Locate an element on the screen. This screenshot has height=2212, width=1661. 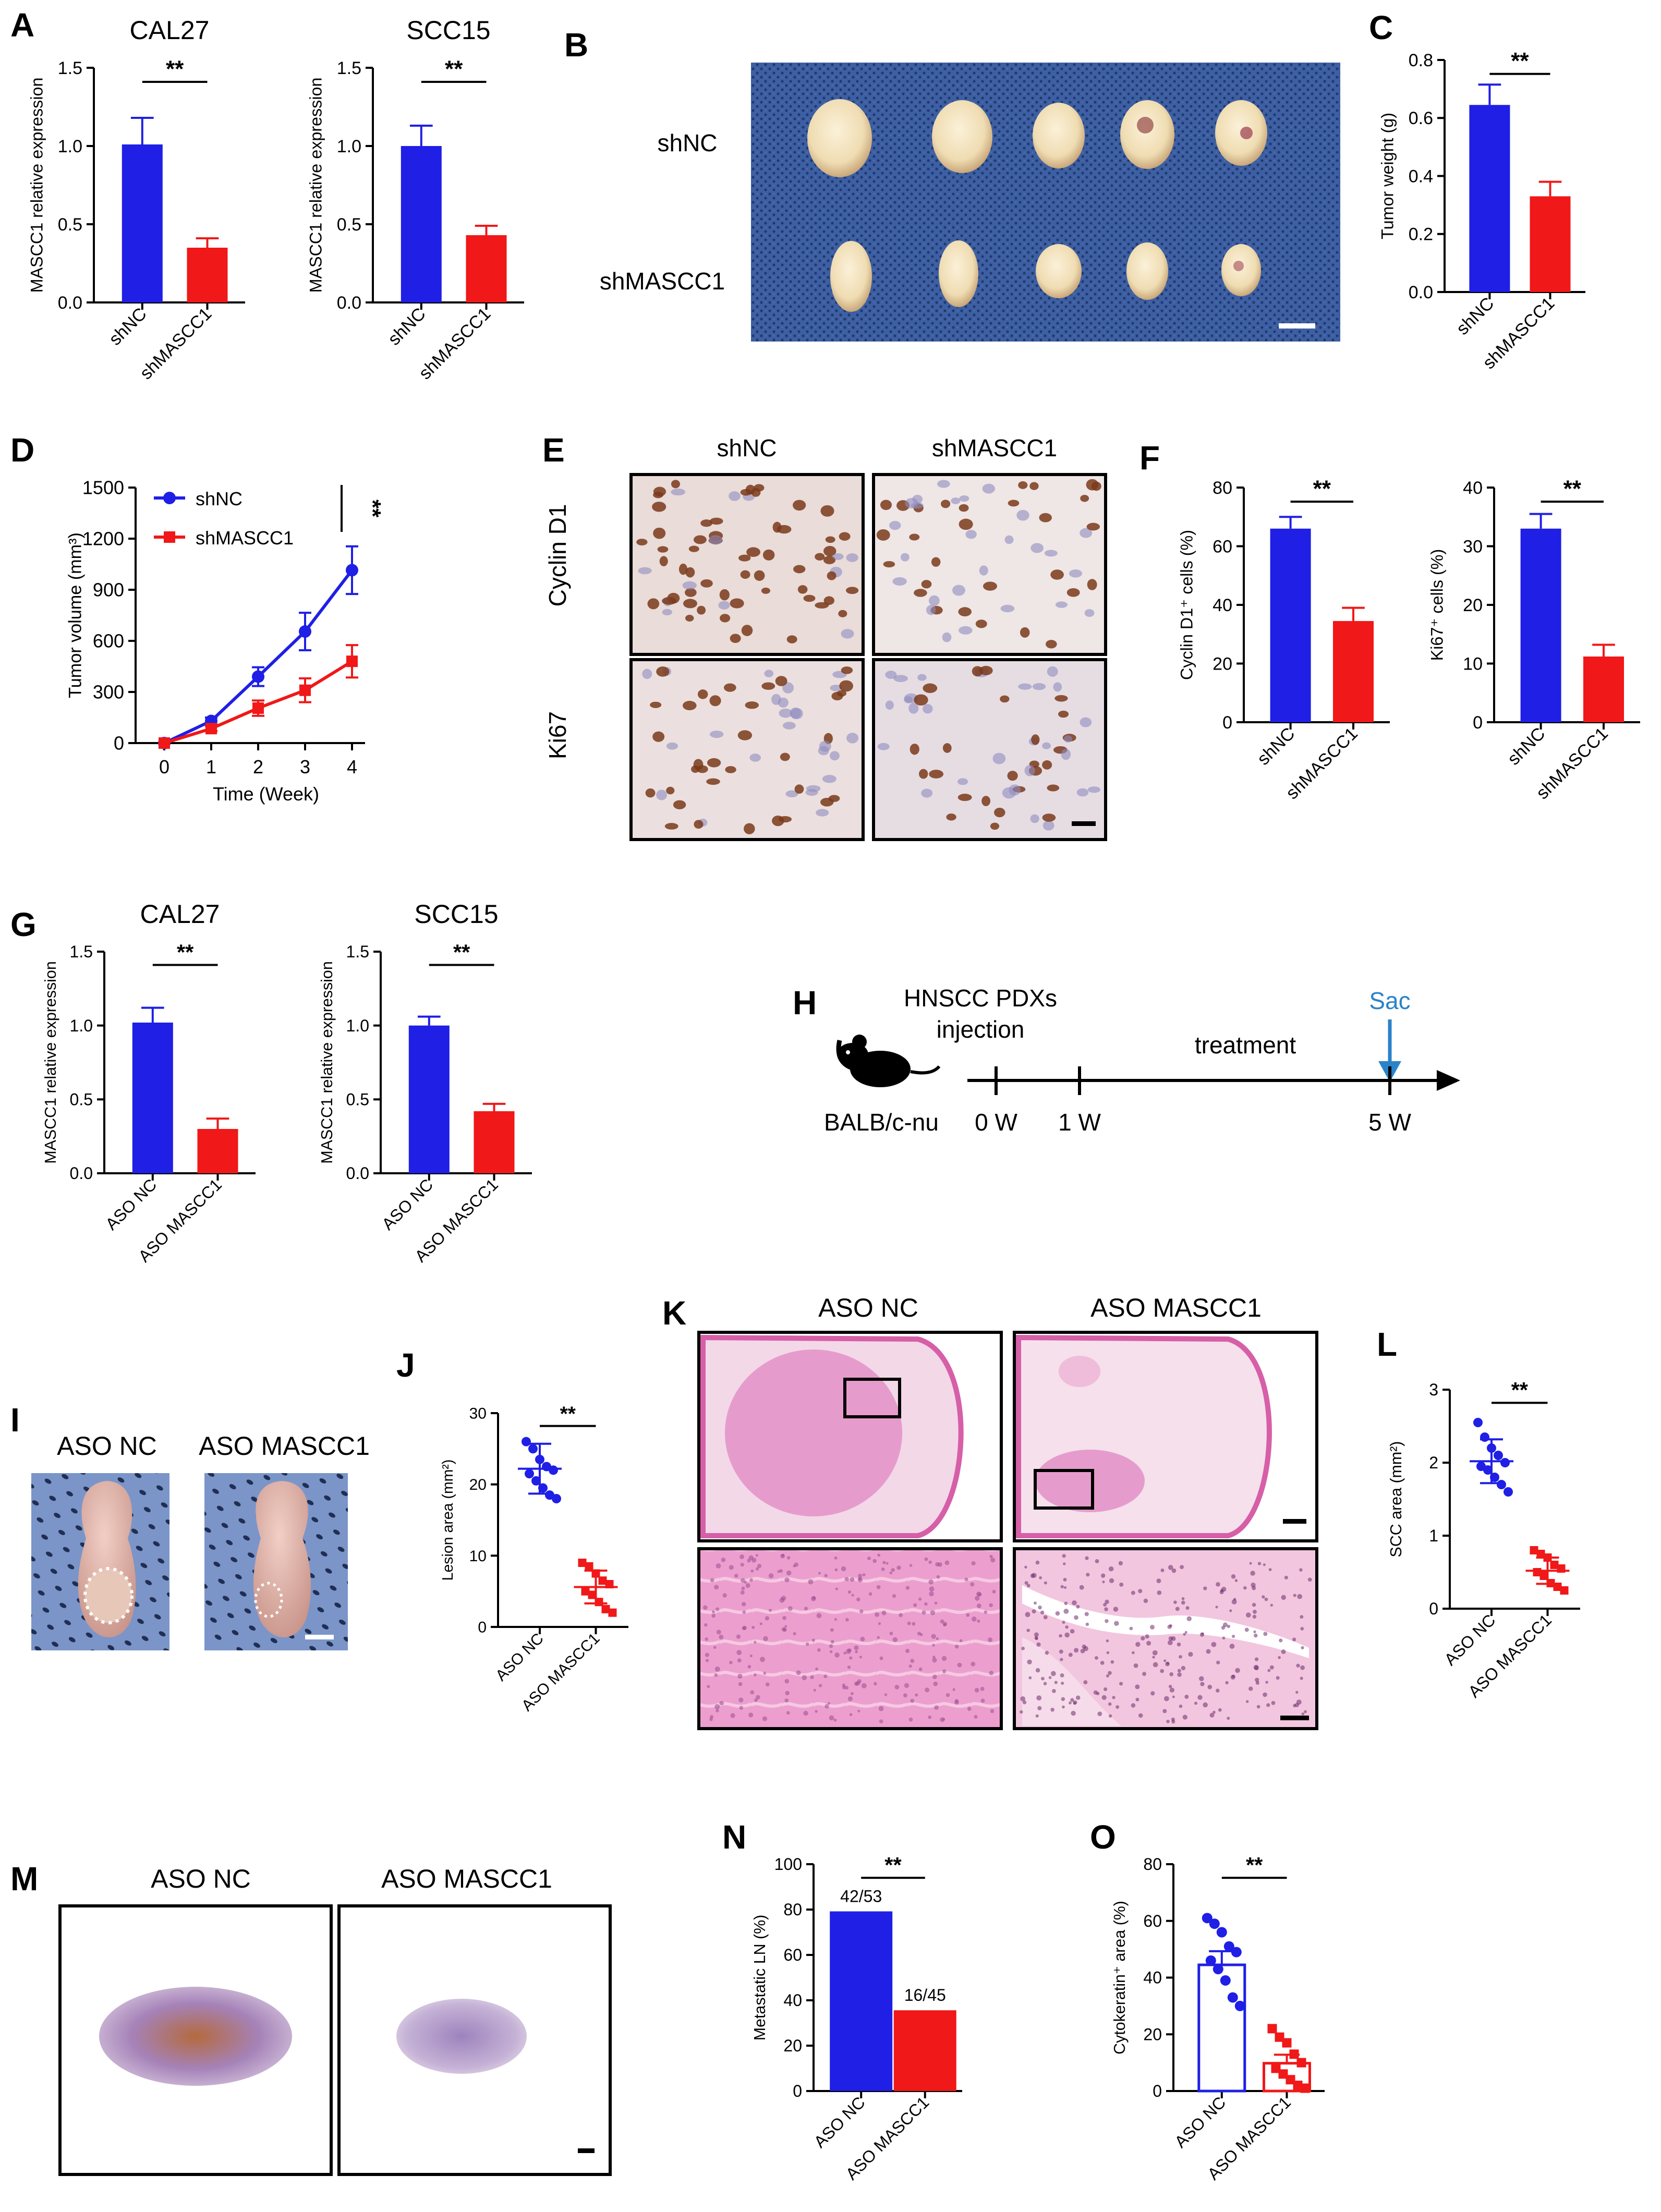
panel-e-ihc: shNC shMASCC1 Cyclin D1 Ki67 is located at coordinates (825, 637).